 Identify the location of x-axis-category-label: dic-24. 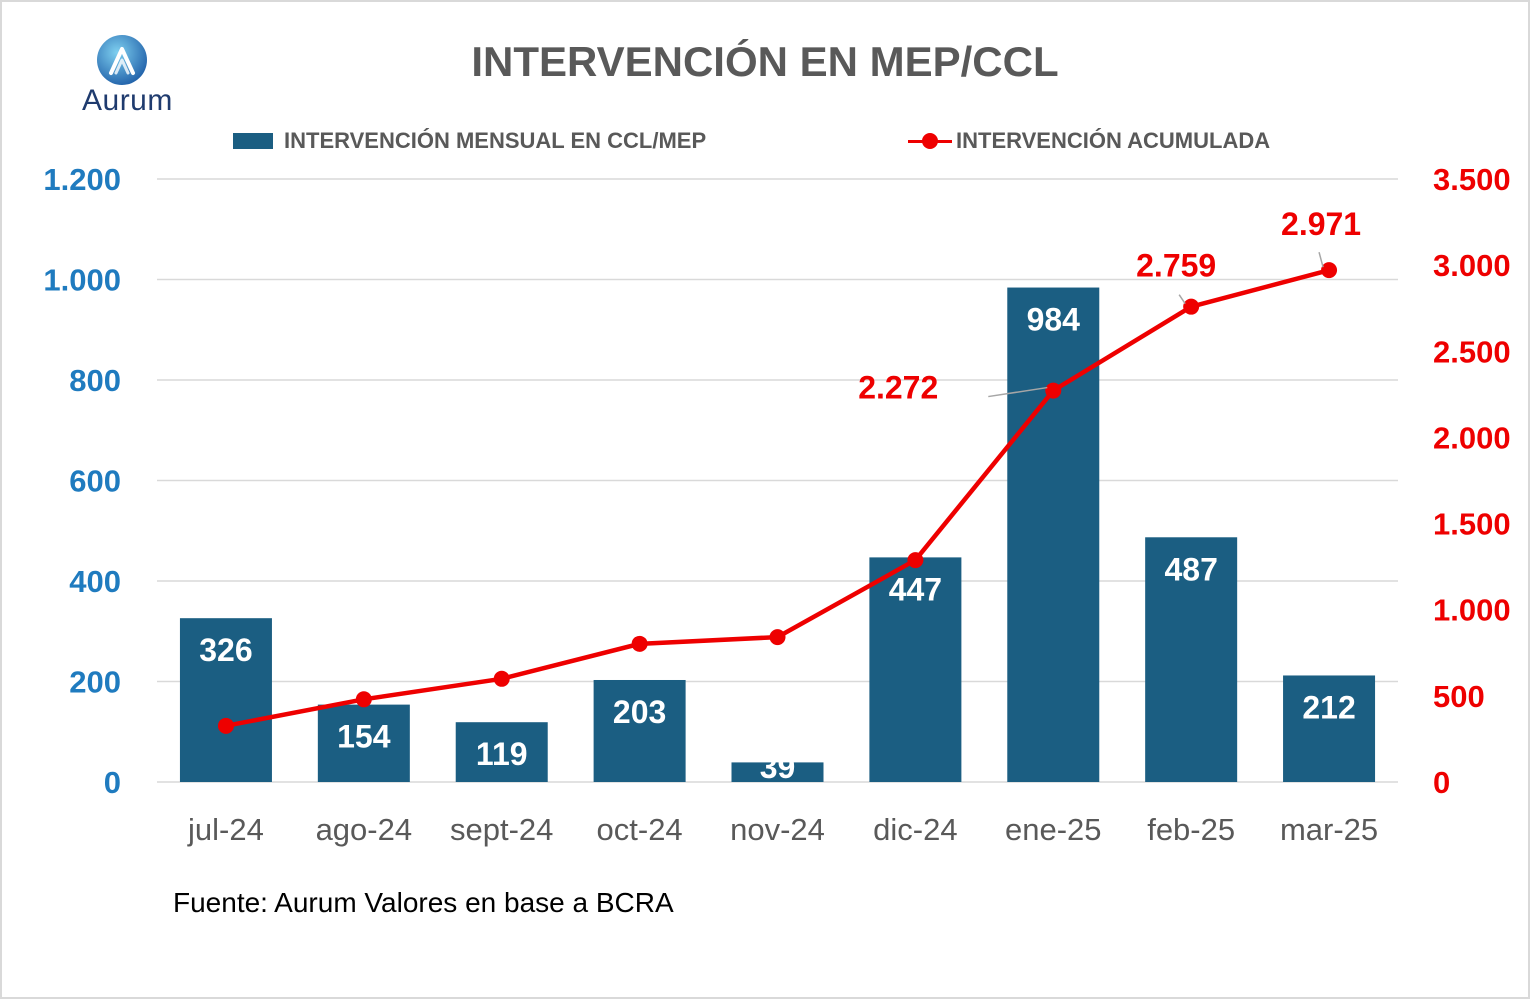
(915, 829).